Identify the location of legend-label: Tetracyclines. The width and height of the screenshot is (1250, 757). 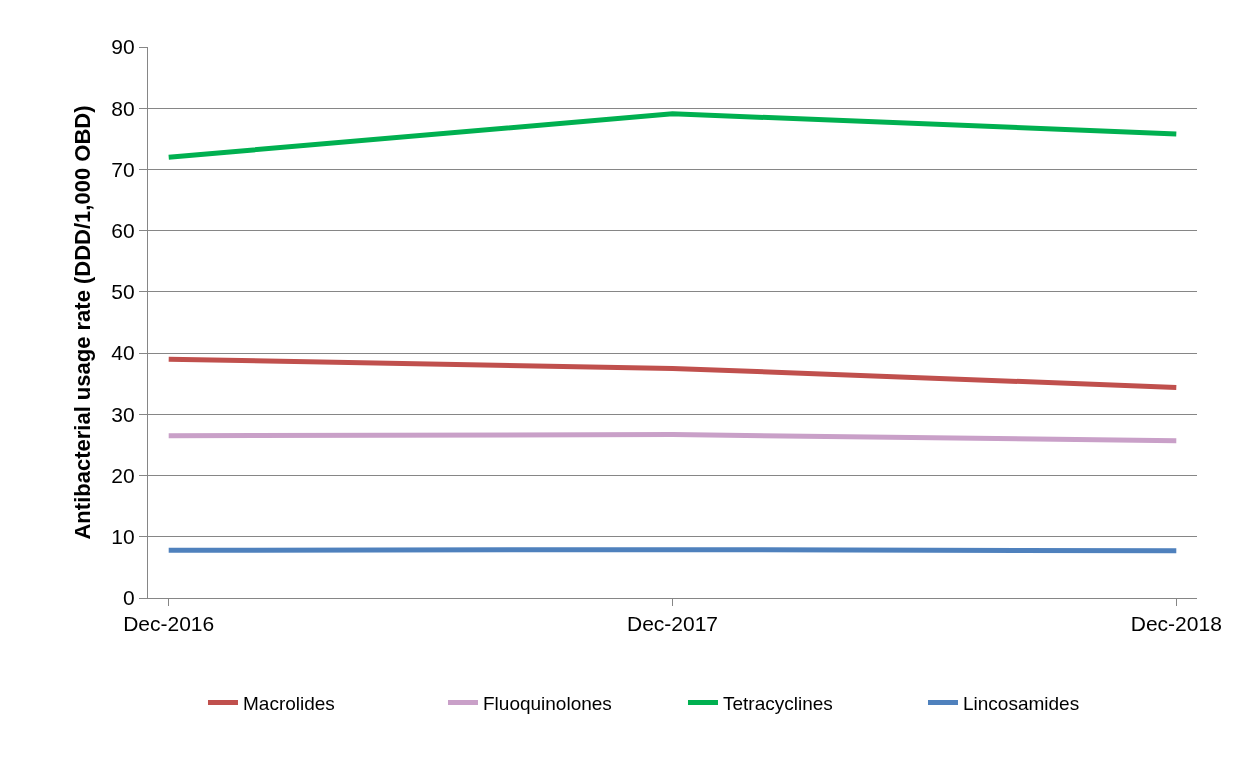
(777, 703).